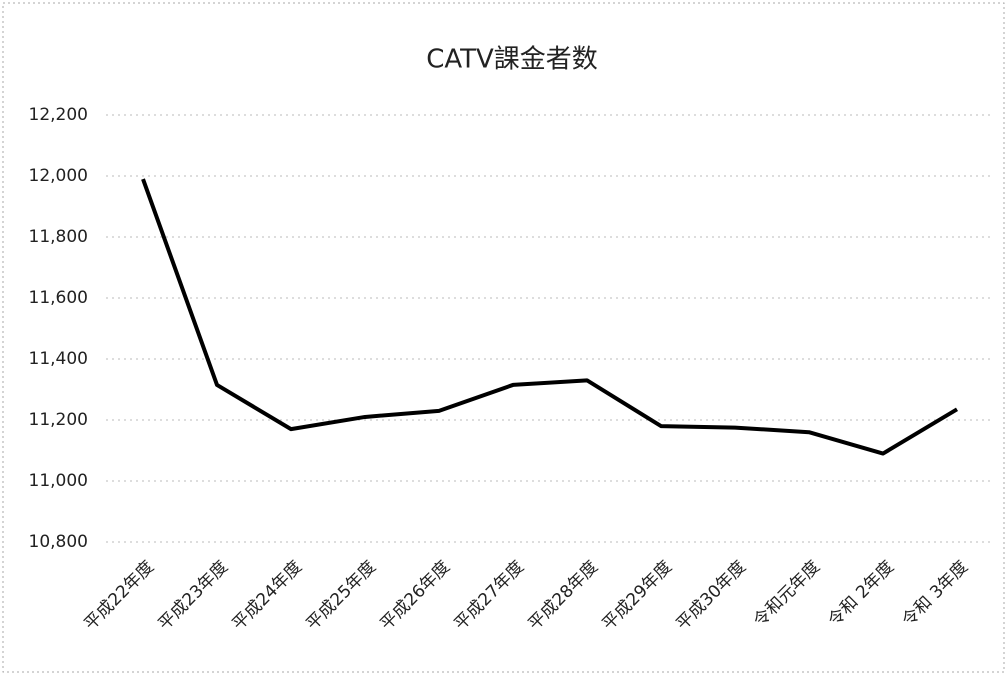  Describe the element at coordinates (861, 594) in the screenshot. I see `x-tick-label: 令和 2年度` at that location.